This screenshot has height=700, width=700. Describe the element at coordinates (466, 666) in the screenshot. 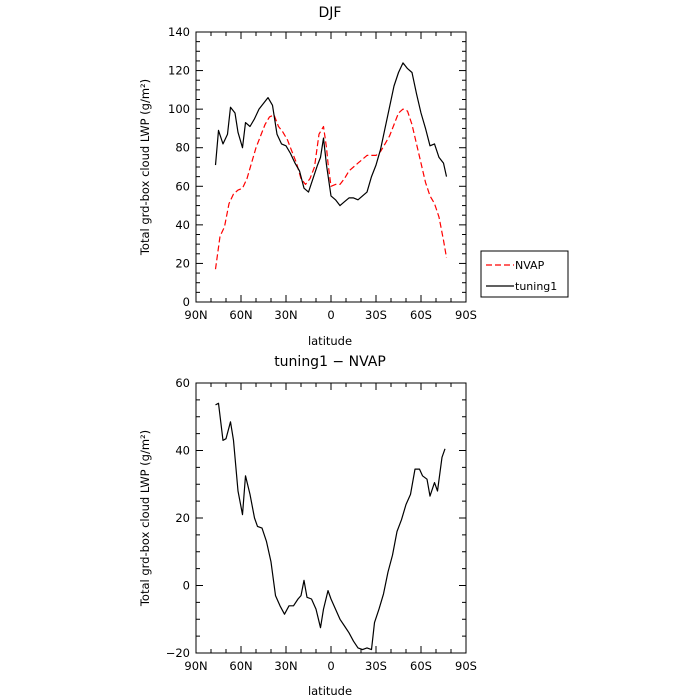

I see `bottom-x-tick-label: 90S` at that location.